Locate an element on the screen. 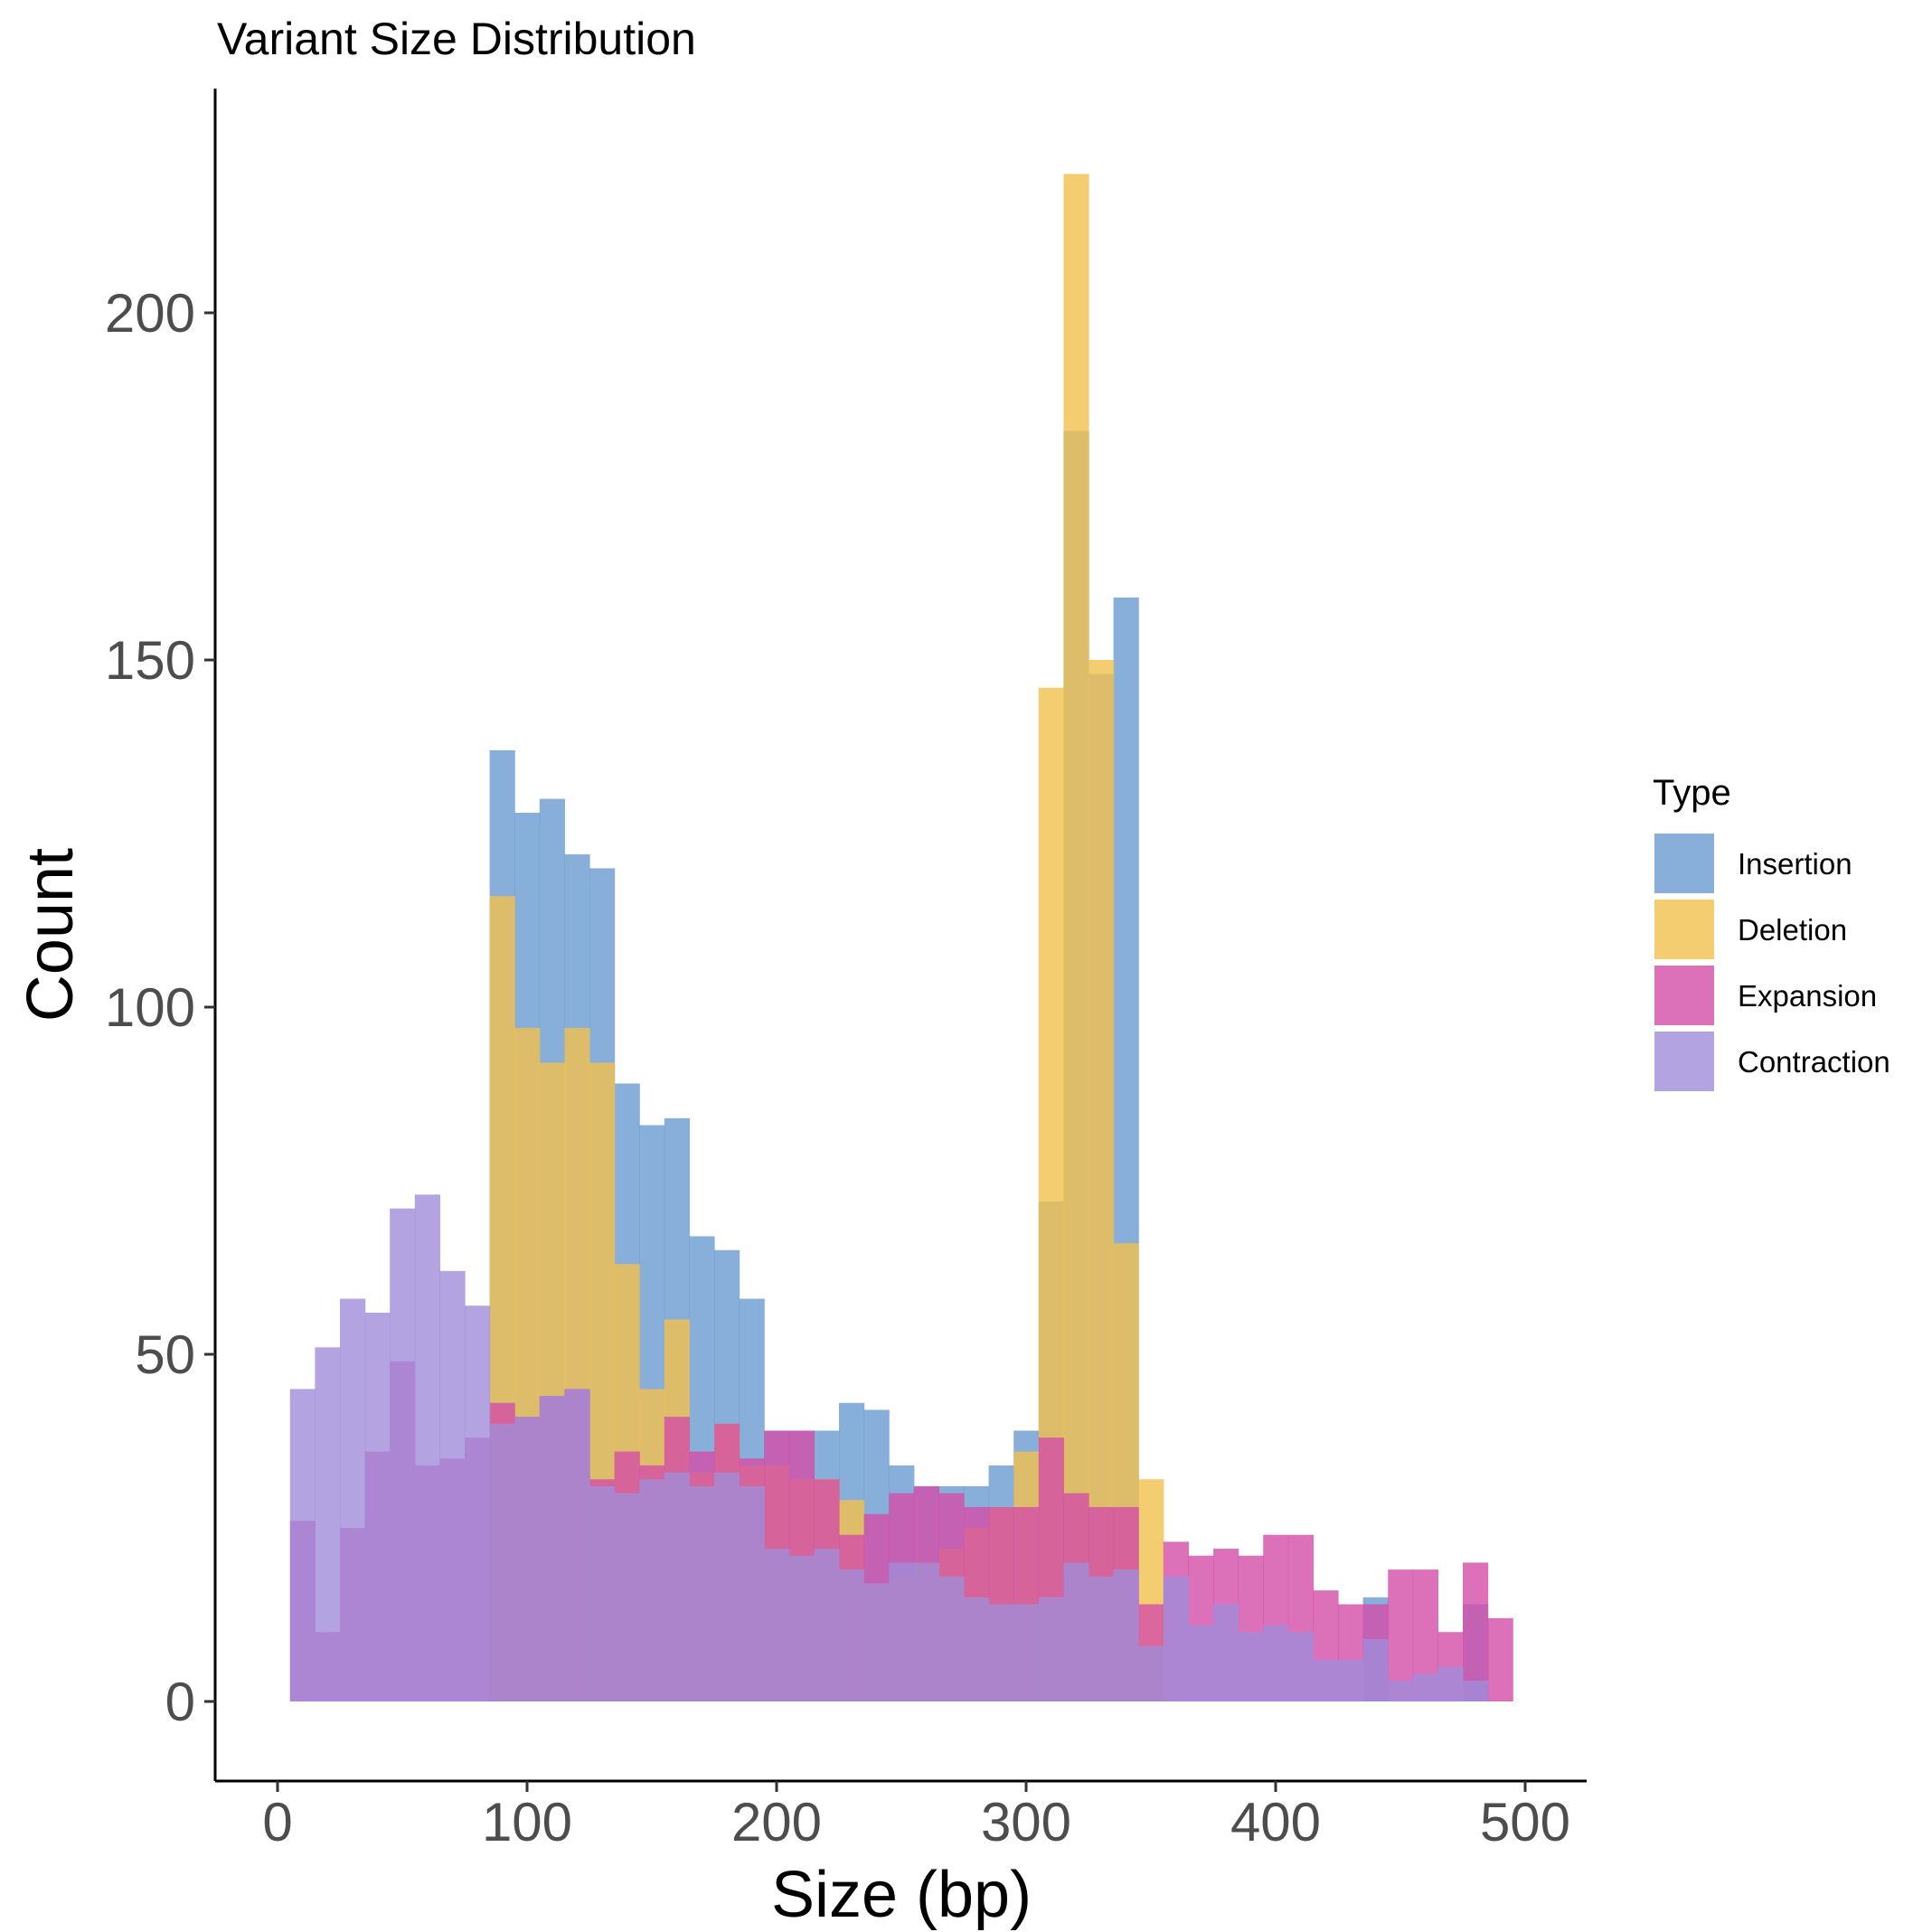 Image resolution: width=1932 pixels, height=1932 pixels. x-tick-label: 0 is located at coordinates (277, 1822).